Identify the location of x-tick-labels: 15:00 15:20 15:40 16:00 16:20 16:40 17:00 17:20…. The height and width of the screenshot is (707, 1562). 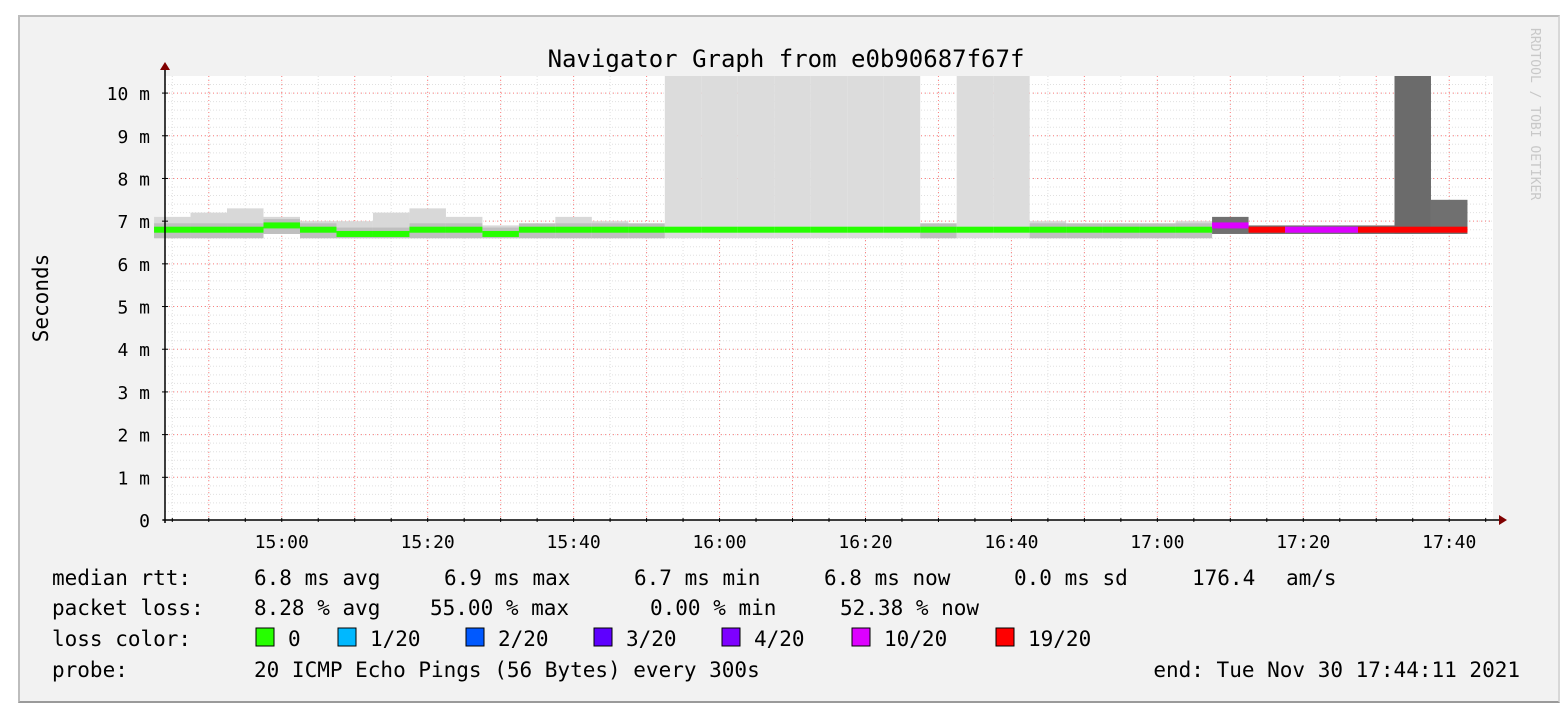
(866, 542).